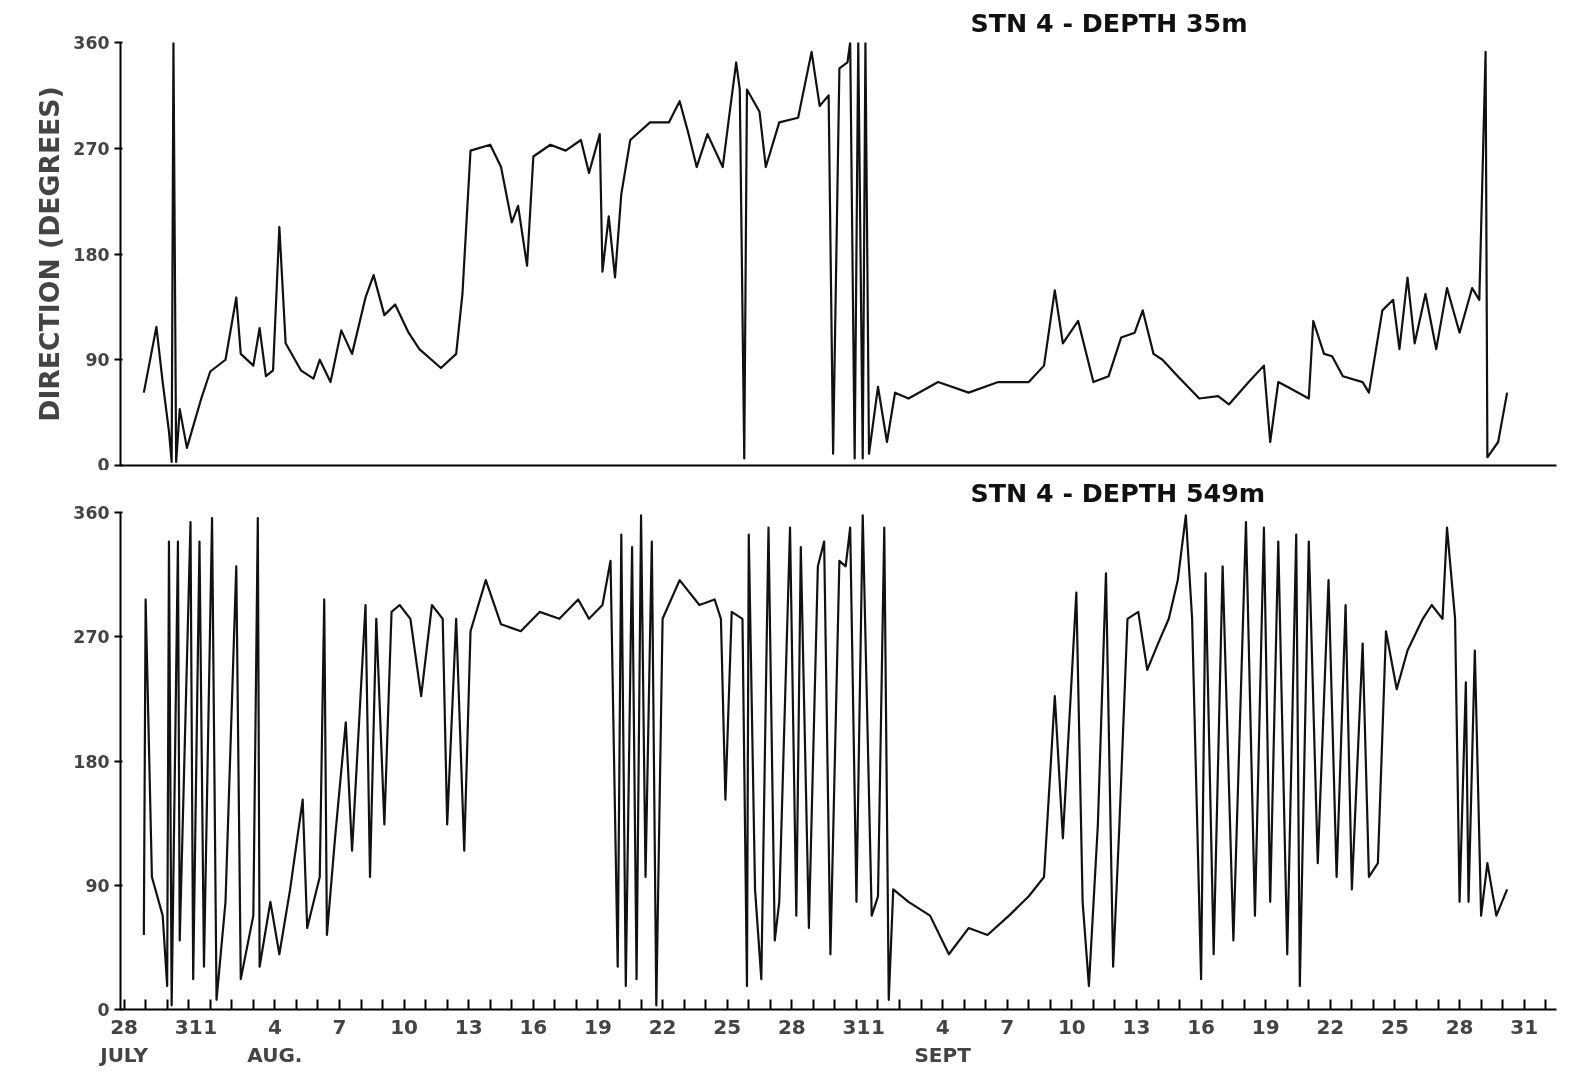 The height and width of the screenshot is (1074, 1569). I want to click on y-axis-title: DIRECTION (DEGREES), so click(50, 254).